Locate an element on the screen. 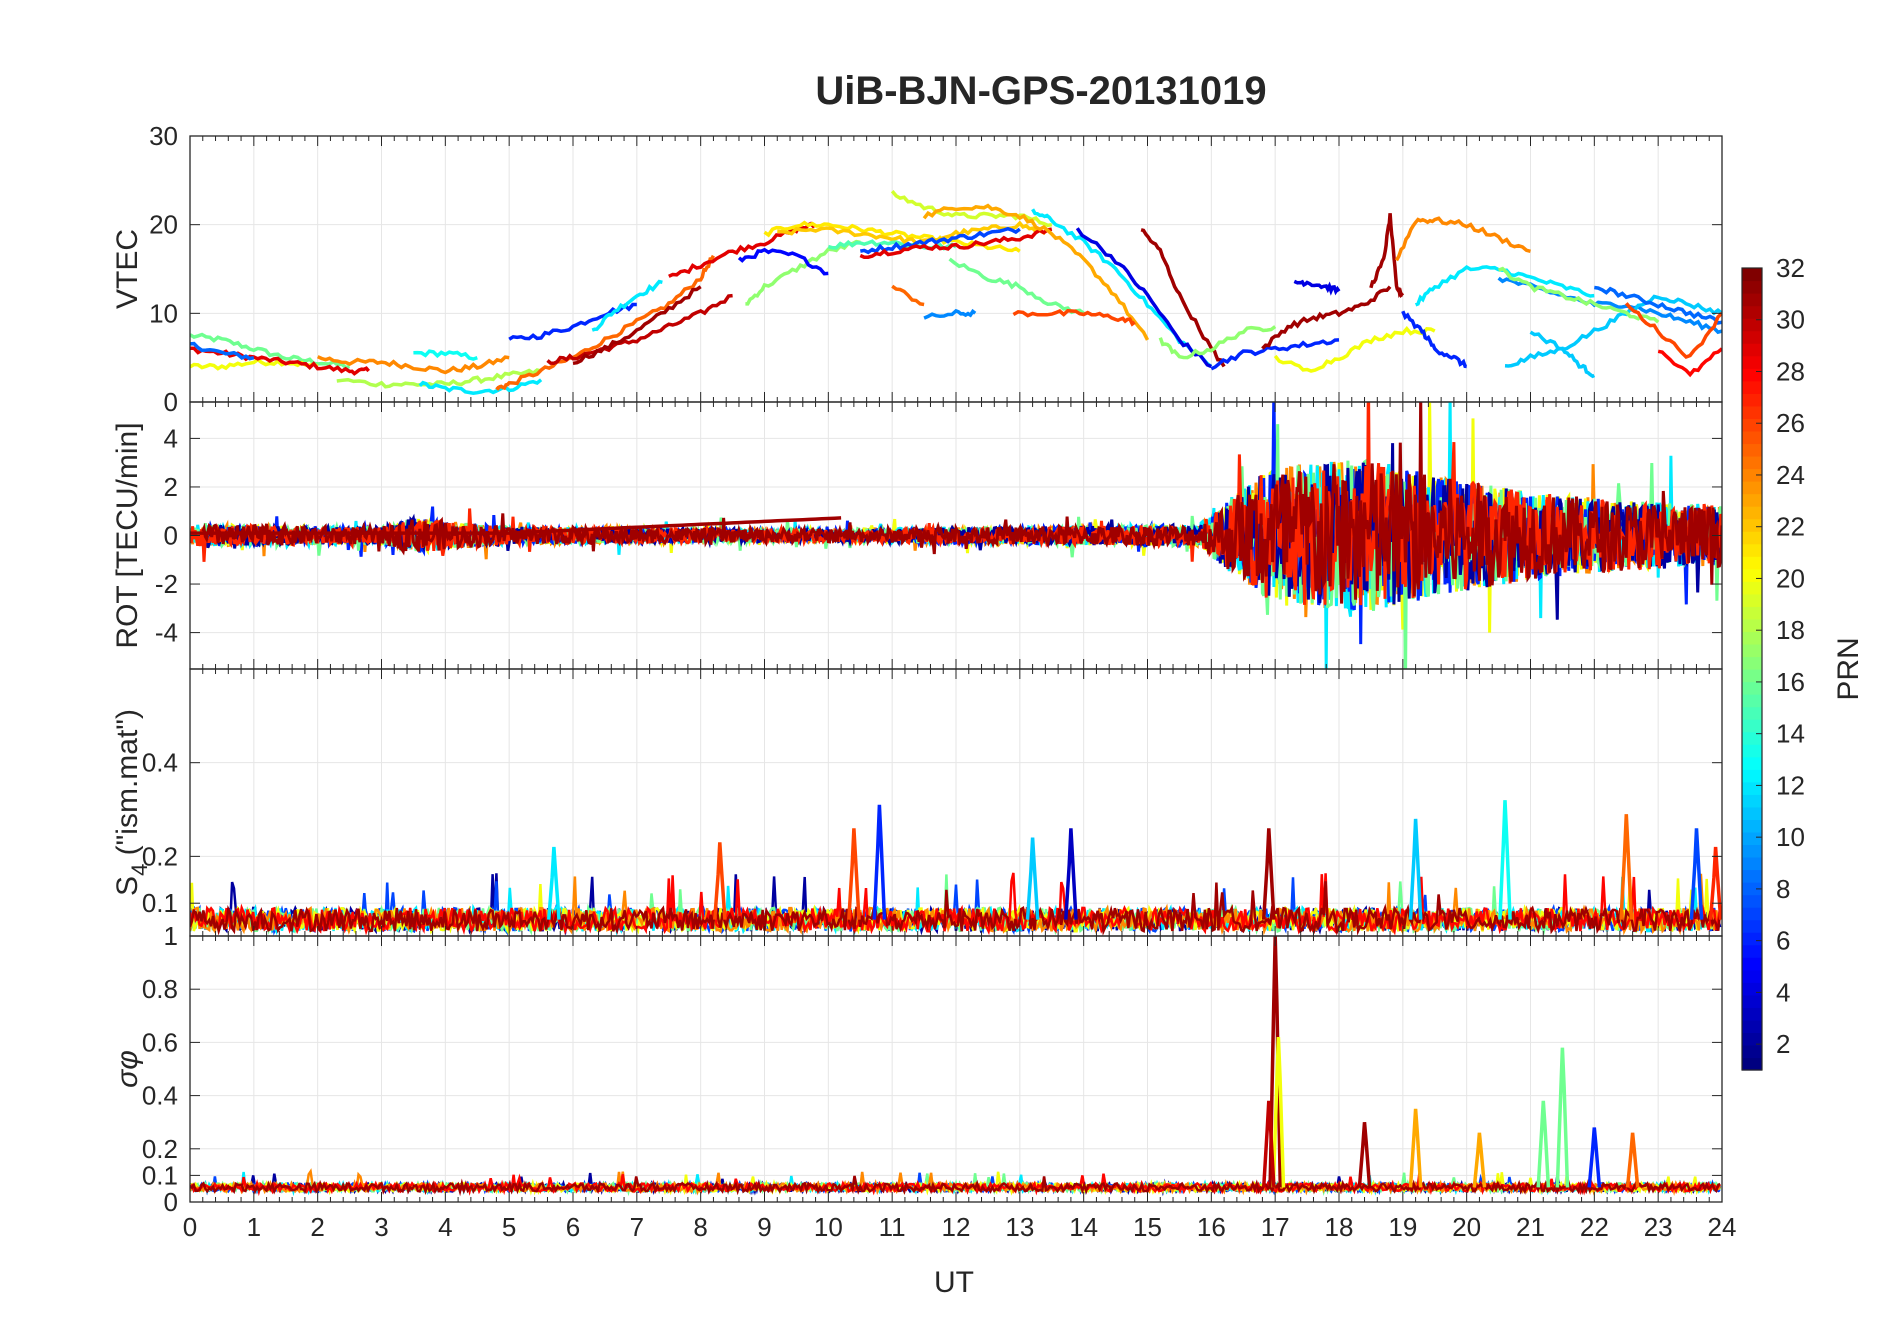  panel-data is located at coordinates (956, 868).